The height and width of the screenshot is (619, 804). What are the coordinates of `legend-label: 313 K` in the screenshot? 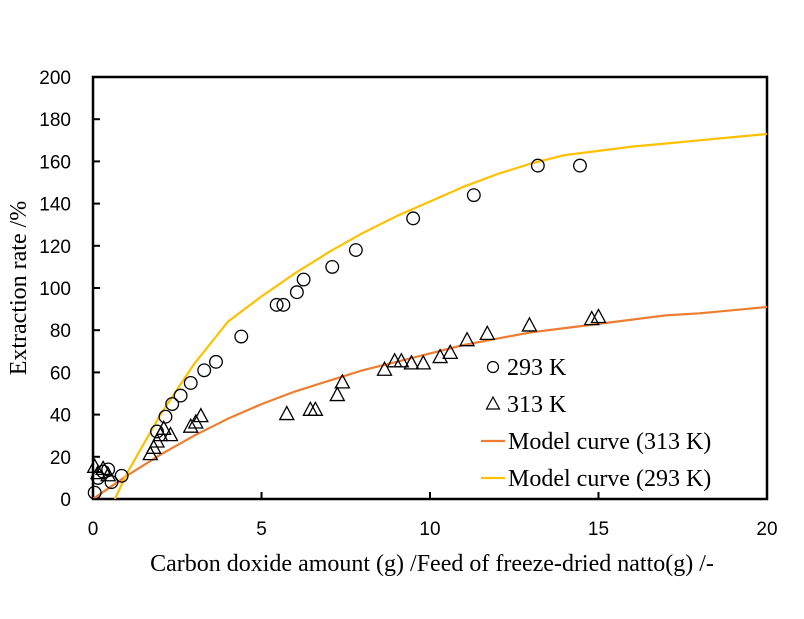 It's located at (537, 405).